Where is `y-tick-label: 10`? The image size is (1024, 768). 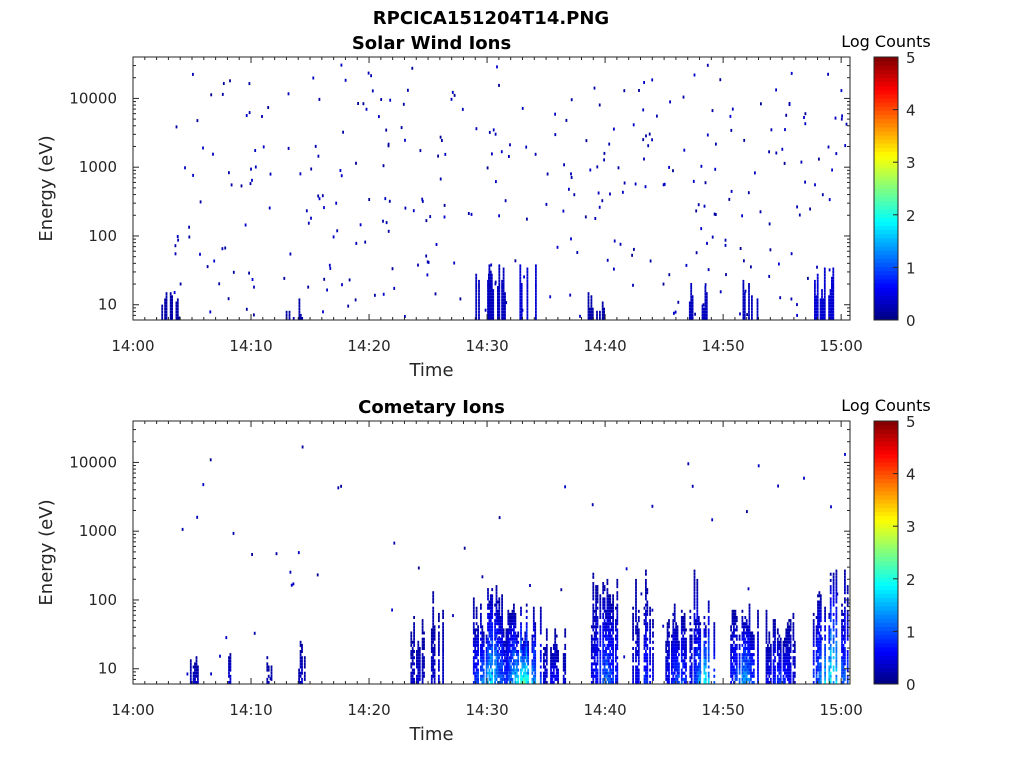
y-tick-label: 10 is located at coordinates (107, 305).